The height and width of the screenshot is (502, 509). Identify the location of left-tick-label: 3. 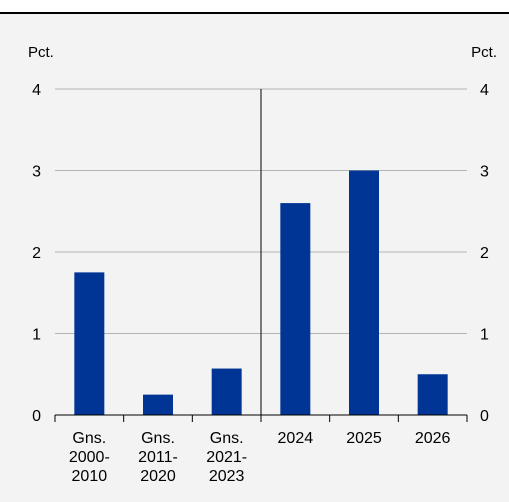
(36, 172).